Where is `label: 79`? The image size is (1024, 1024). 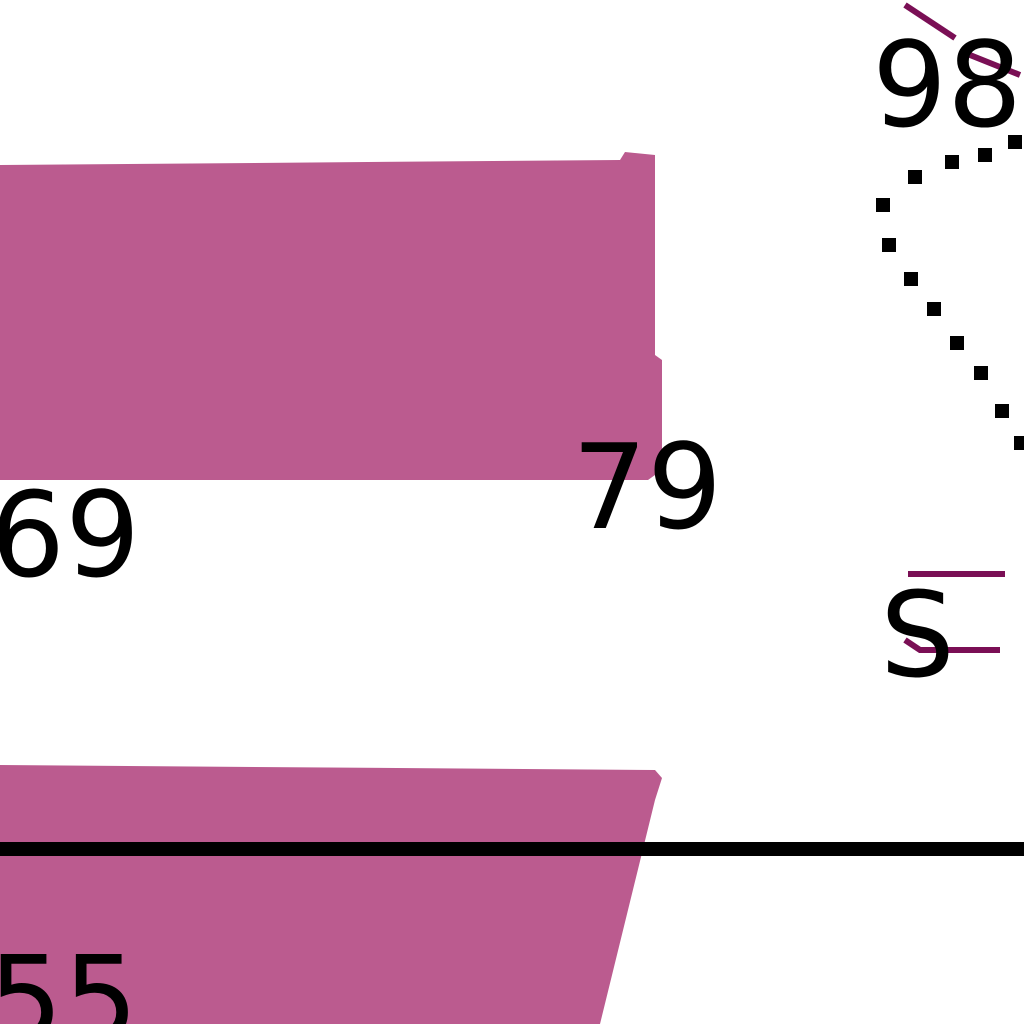 label: 79 is located at coordinates (647, 487).